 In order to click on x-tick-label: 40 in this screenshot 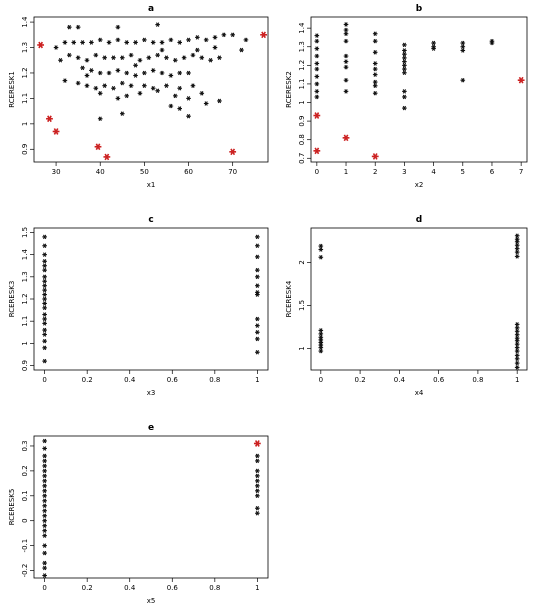, I will do `click(100, 172)`.